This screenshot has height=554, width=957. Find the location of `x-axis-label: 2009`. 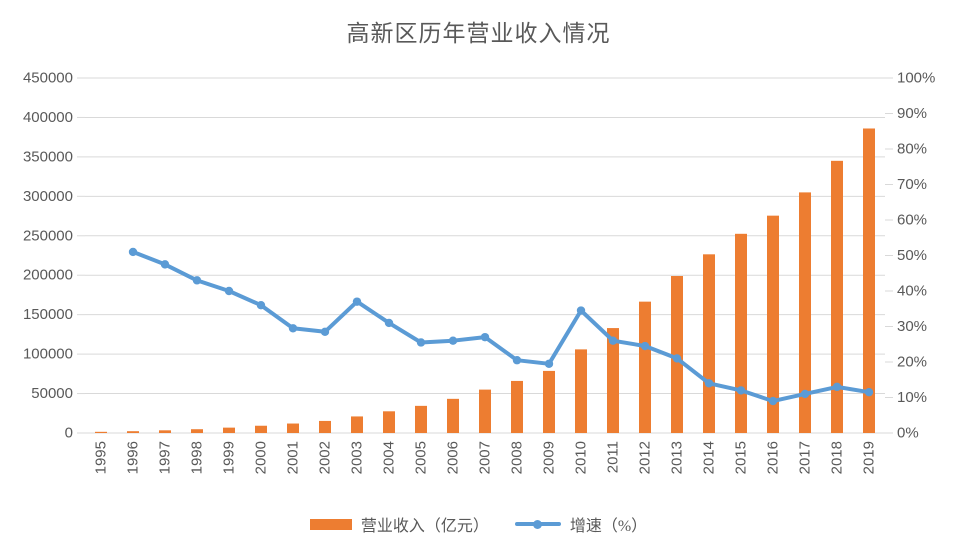

x-axis-label: 2009 is located at coordinates (549, 457).